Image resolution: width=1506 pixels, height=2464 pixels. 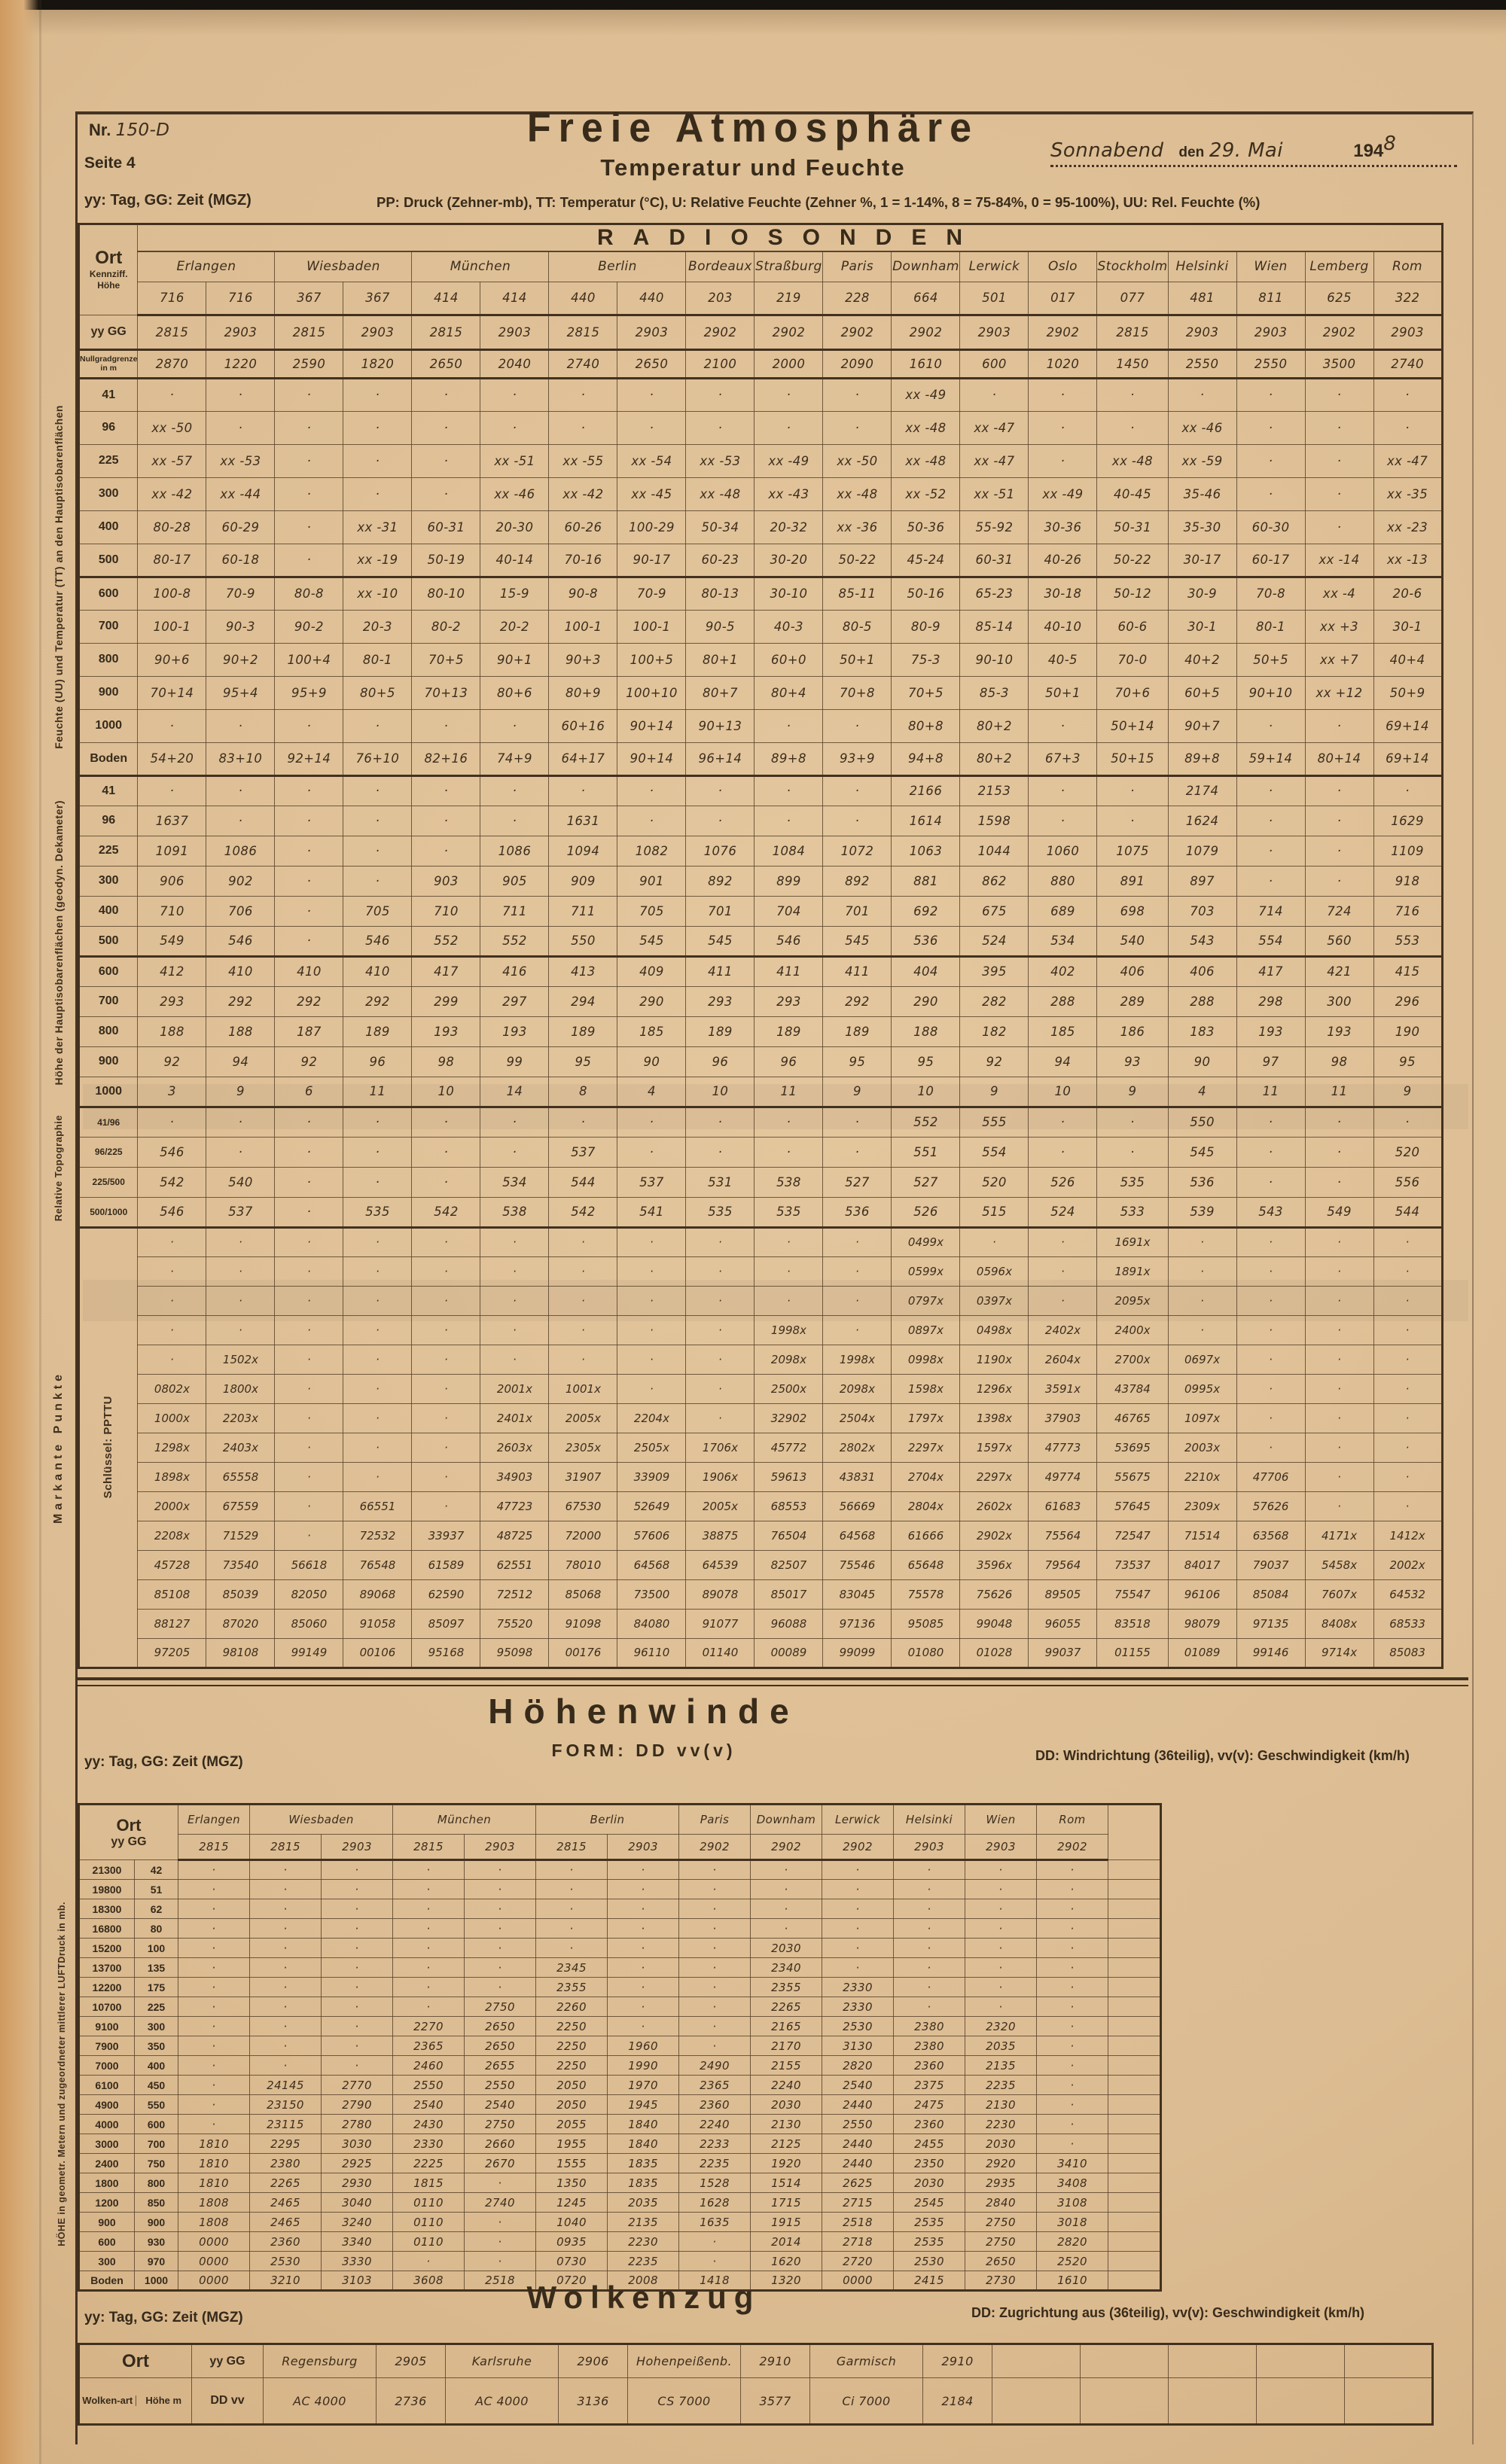 I want to click on height-cell: 413, so click(x=583, y=971).